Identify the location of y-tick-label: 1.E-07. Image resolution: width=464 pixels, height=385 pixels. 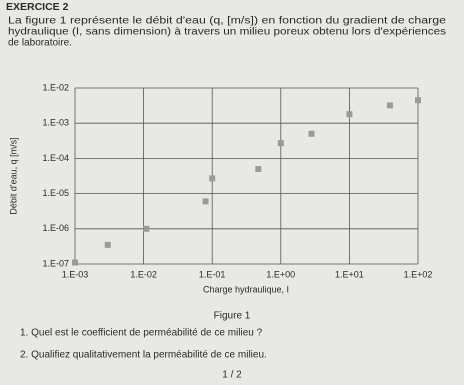
(55, 263).